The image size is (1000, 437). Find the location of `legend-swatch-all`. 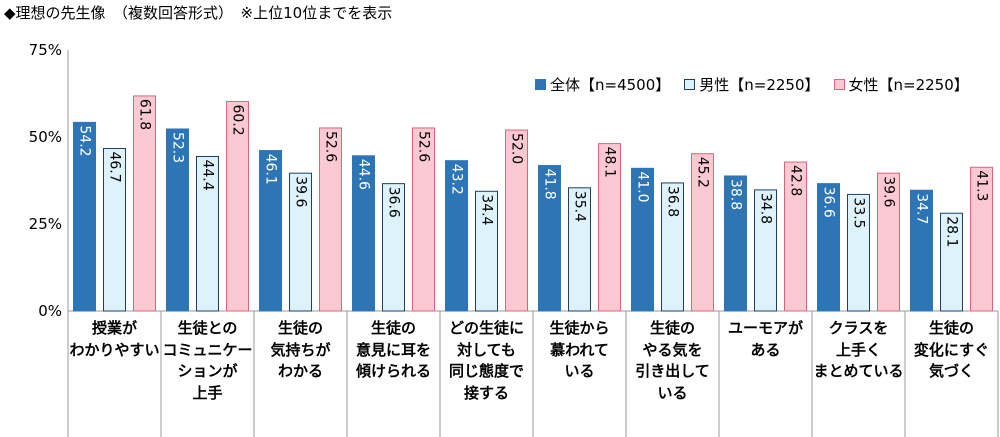

legend-swatch-all is located at coordinates (540, 84).